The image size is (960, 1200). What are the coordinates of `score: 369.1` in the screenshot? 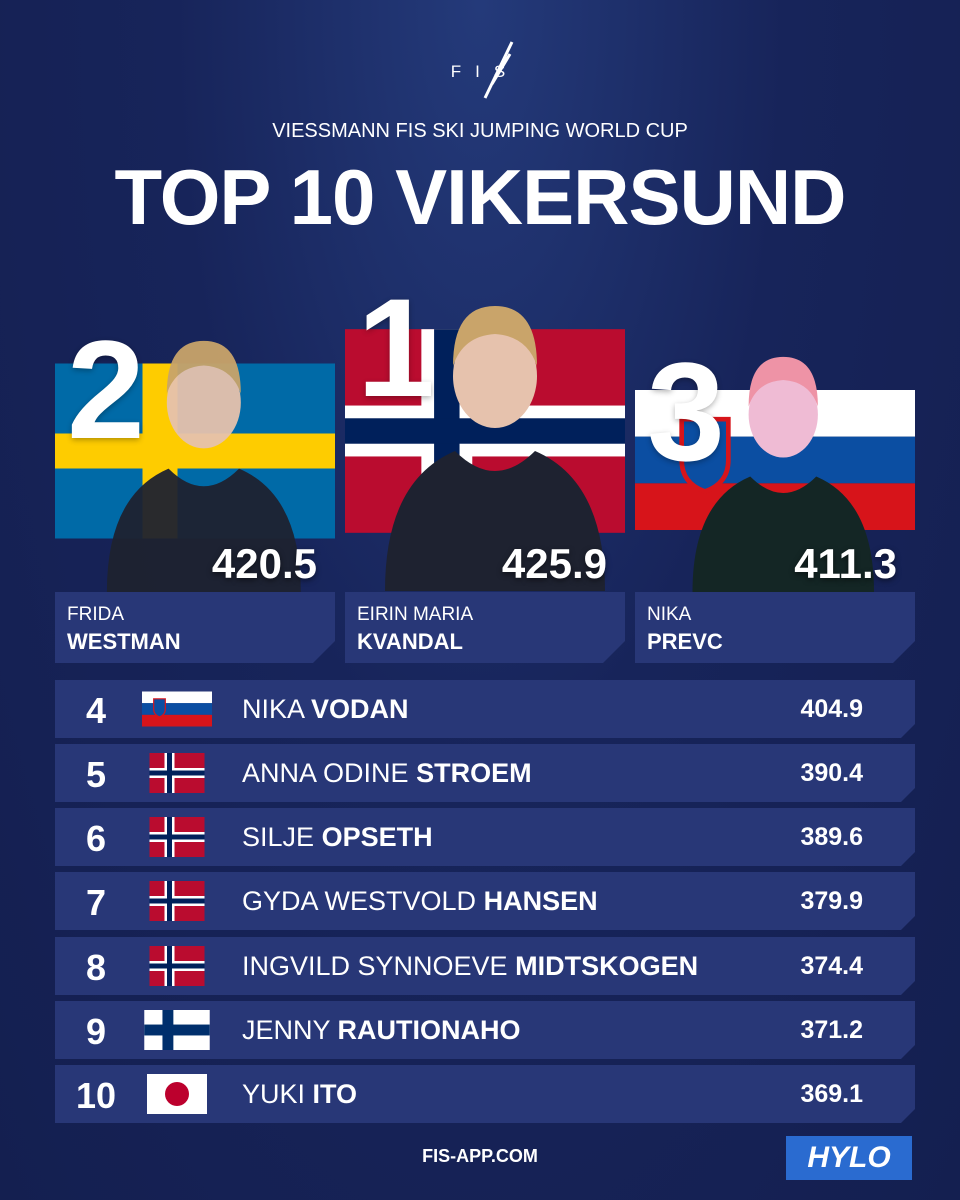 It's located at (831, 1094).